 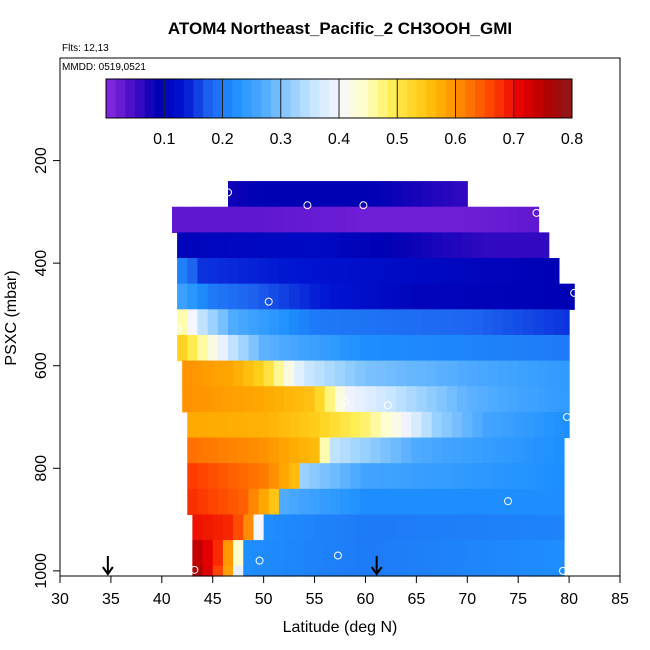 I want to click on flight-arrows, so click(x=242, y=566).